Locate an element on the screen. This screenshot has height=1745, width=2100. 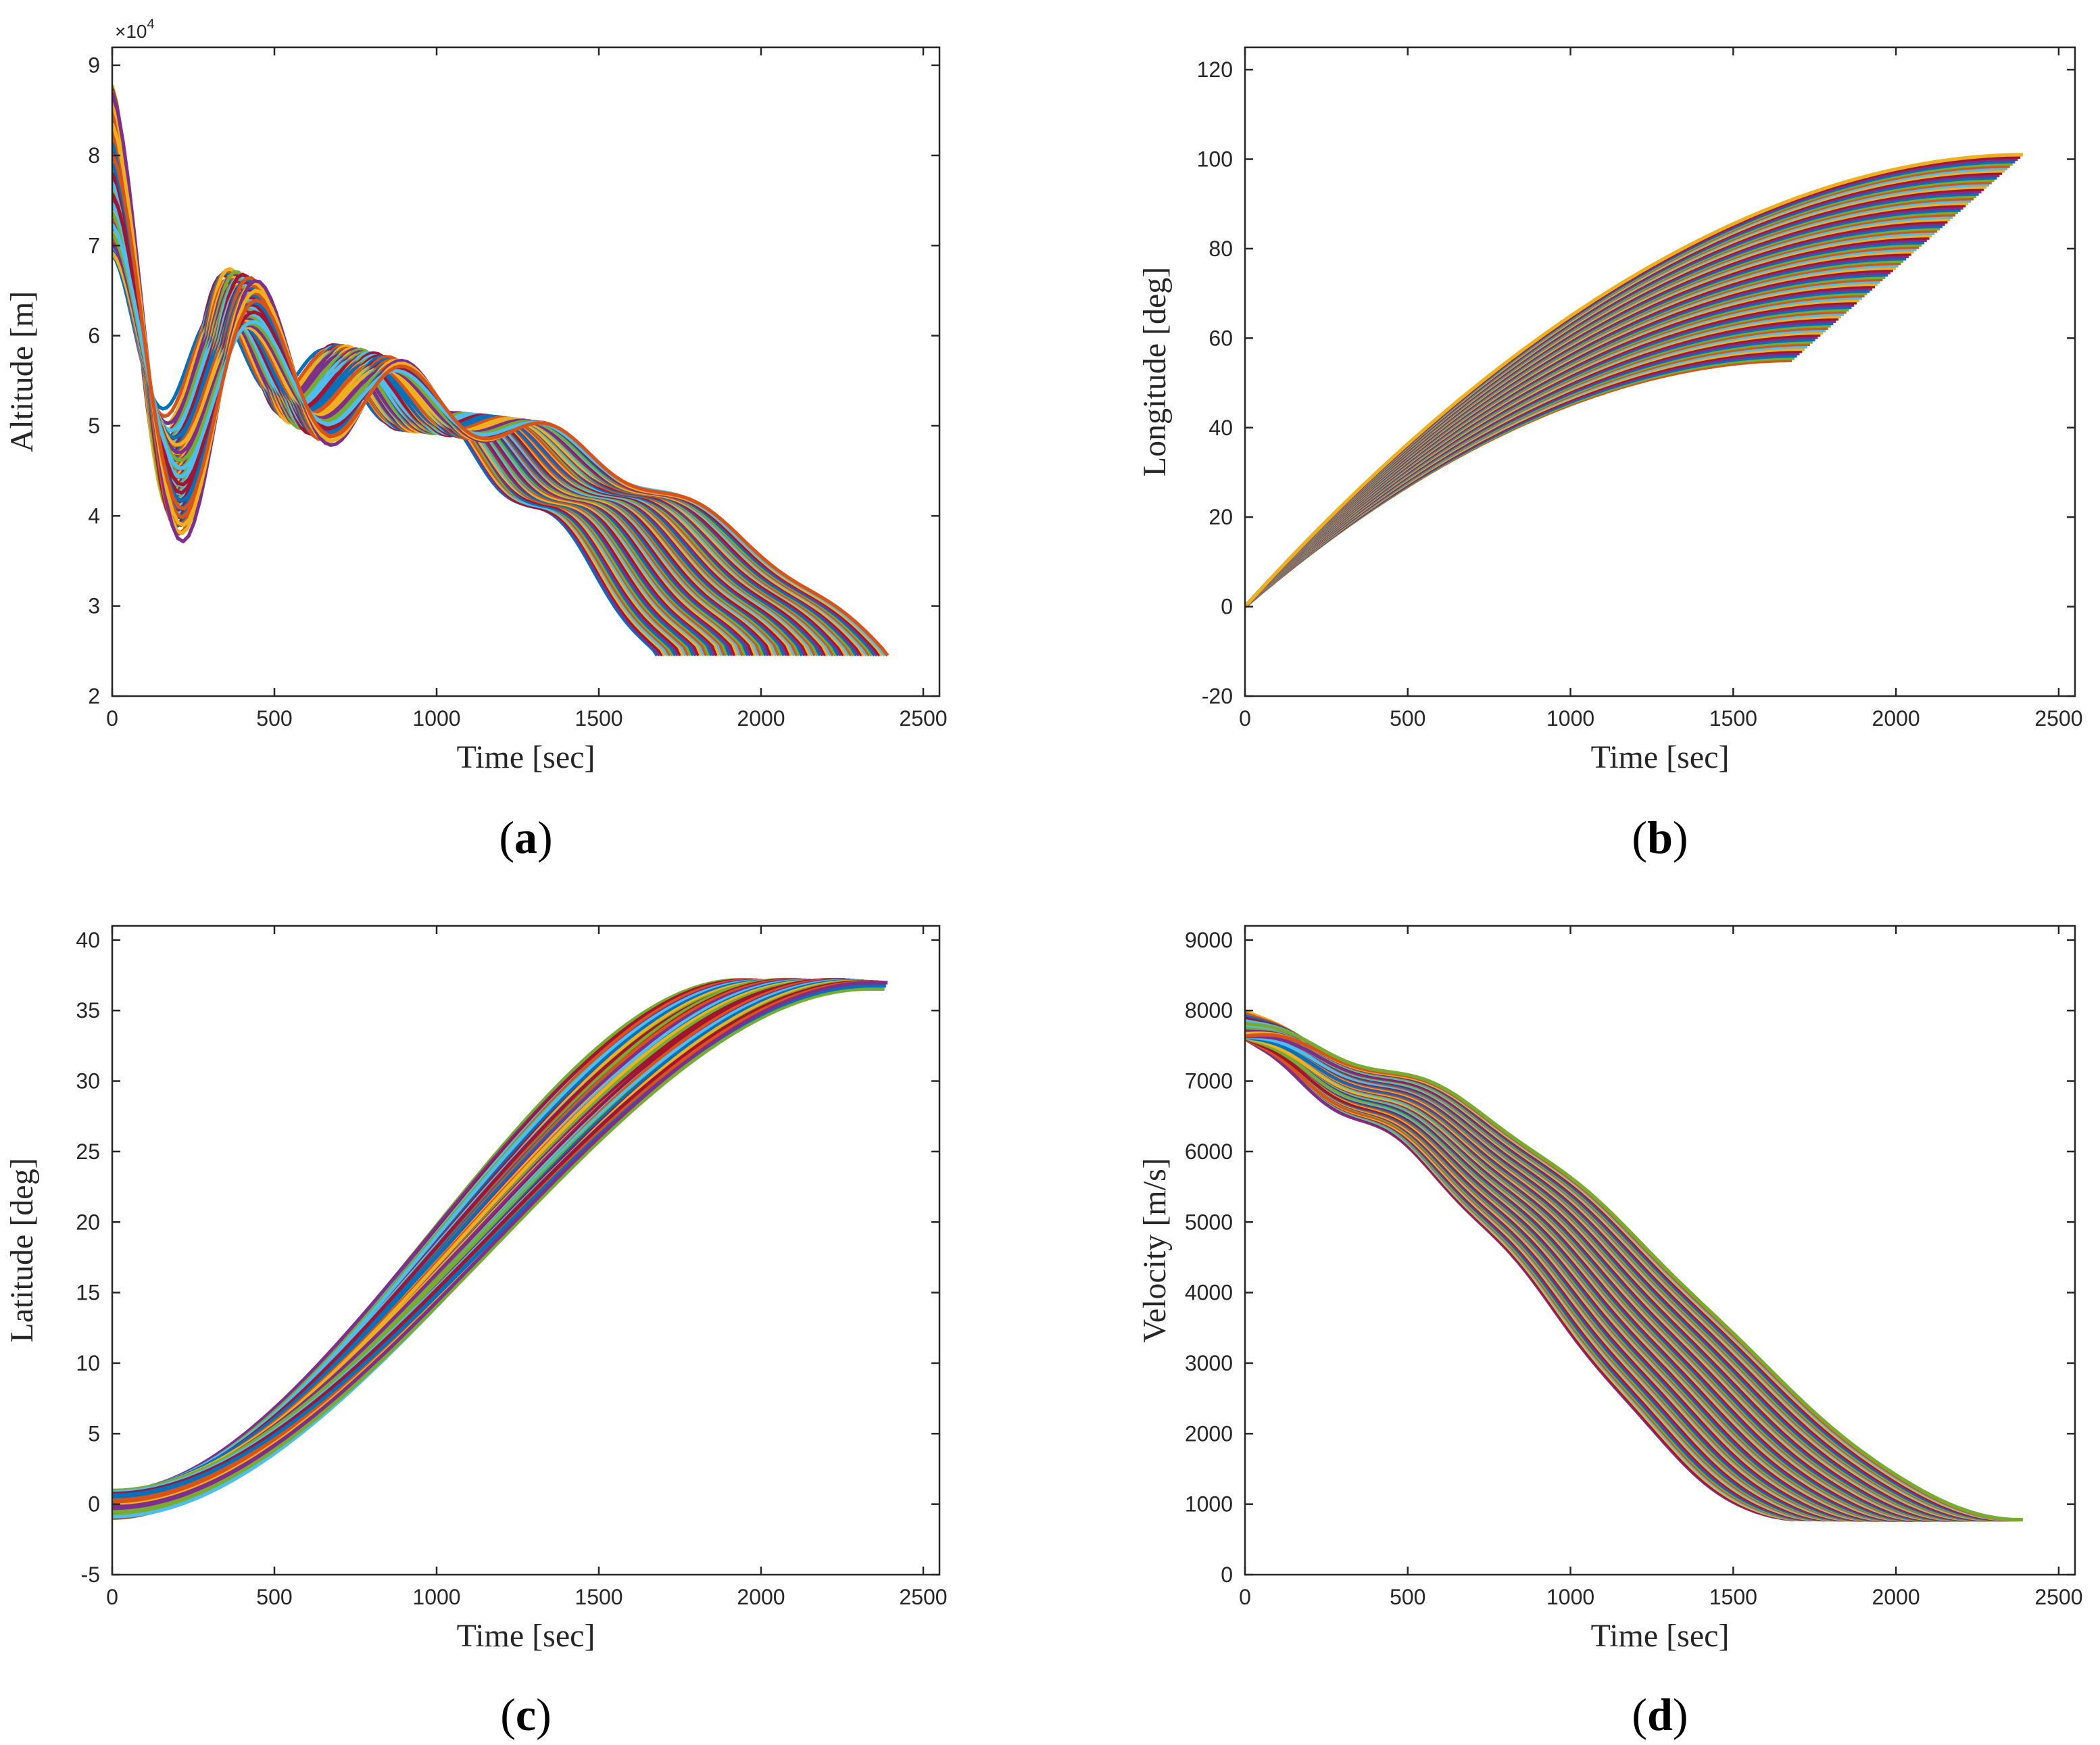
y-tick-label-b-6: 100 is located at coordinates (1215, 159).